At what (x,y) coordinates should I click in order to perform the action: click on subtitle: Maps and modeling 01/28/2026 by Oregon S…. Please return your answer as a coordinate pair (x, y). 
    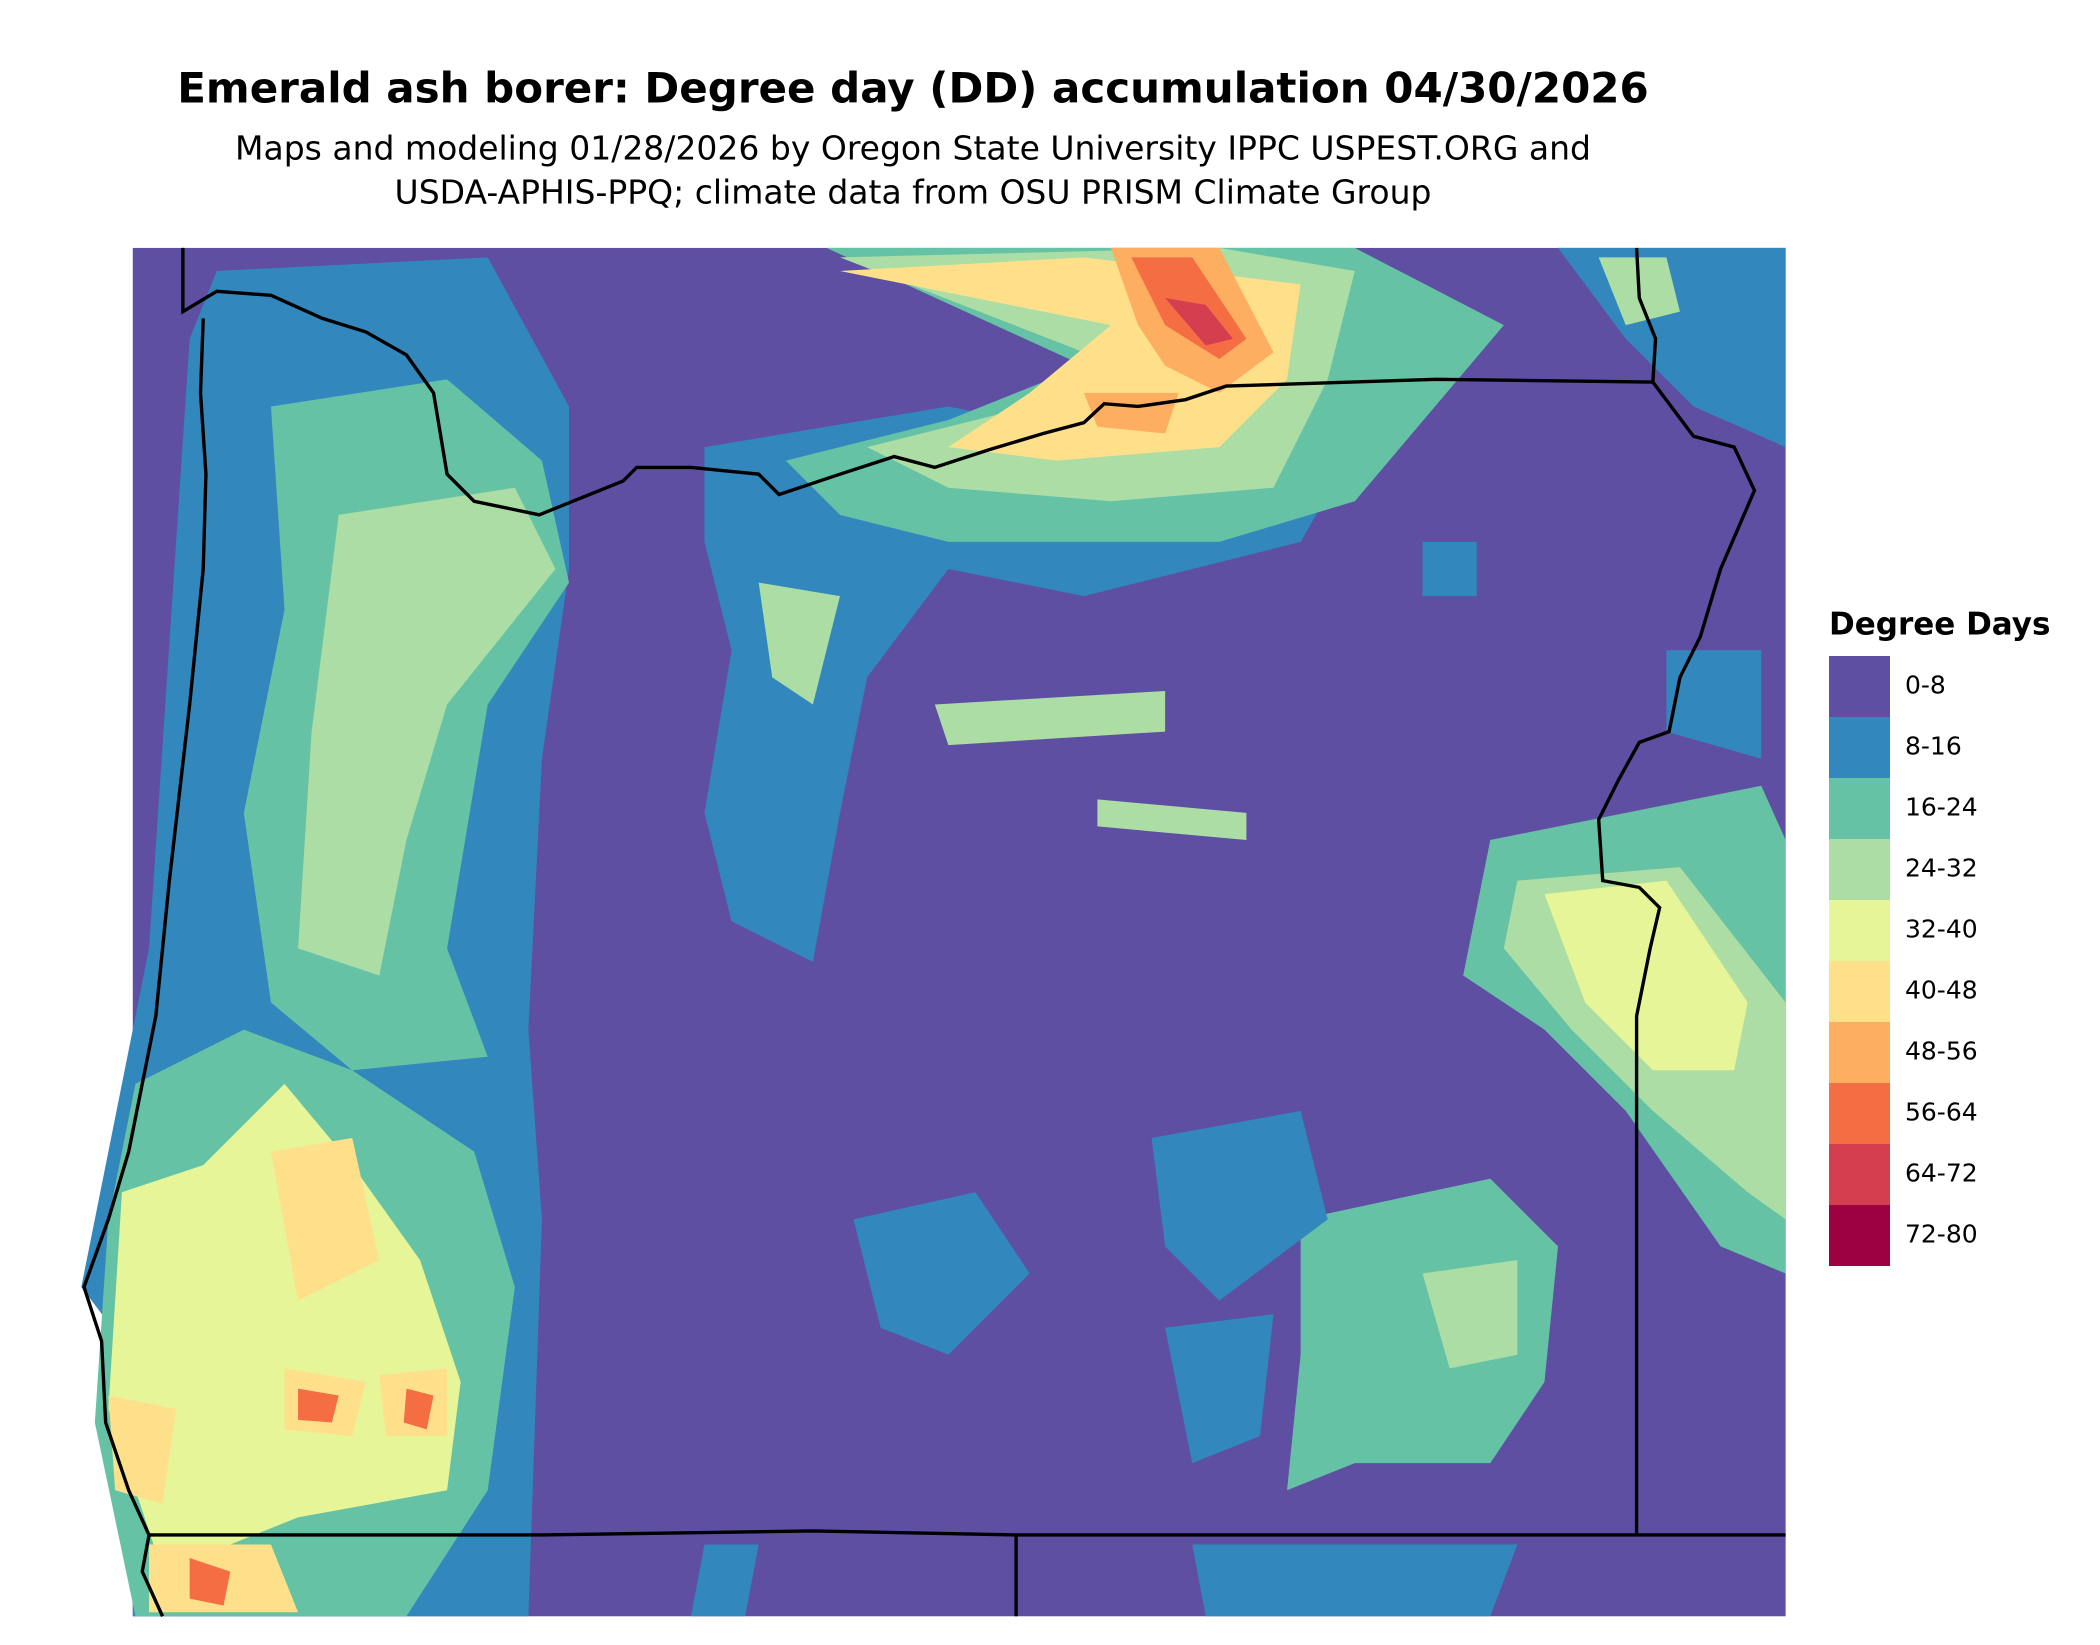
    Looking at the image, I should click on (913, 148).